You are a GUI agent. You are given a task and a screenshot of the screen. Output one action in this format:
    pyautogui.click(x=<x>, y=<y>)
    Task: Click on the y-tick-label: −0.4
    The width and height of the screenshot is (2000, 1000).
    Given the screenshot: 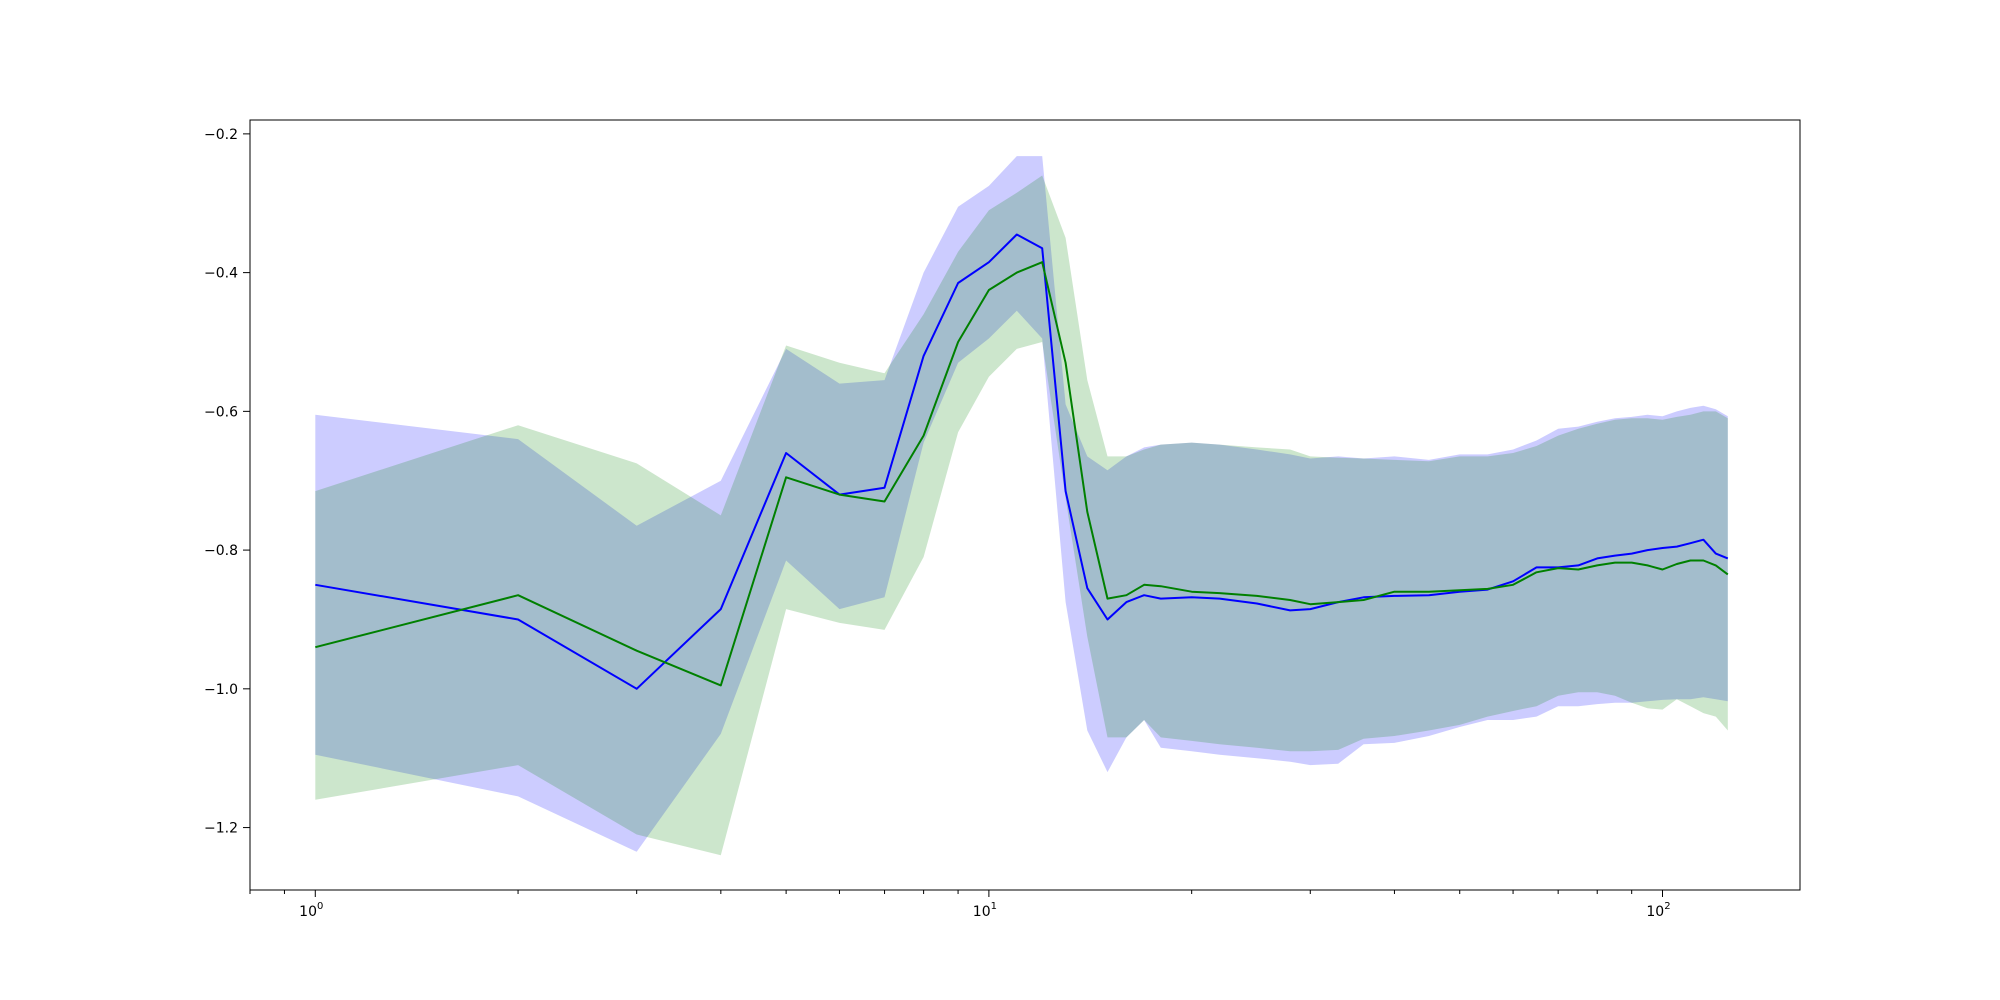 What is the action you would take?
    pyautogui.click(x=221, y=274)
    